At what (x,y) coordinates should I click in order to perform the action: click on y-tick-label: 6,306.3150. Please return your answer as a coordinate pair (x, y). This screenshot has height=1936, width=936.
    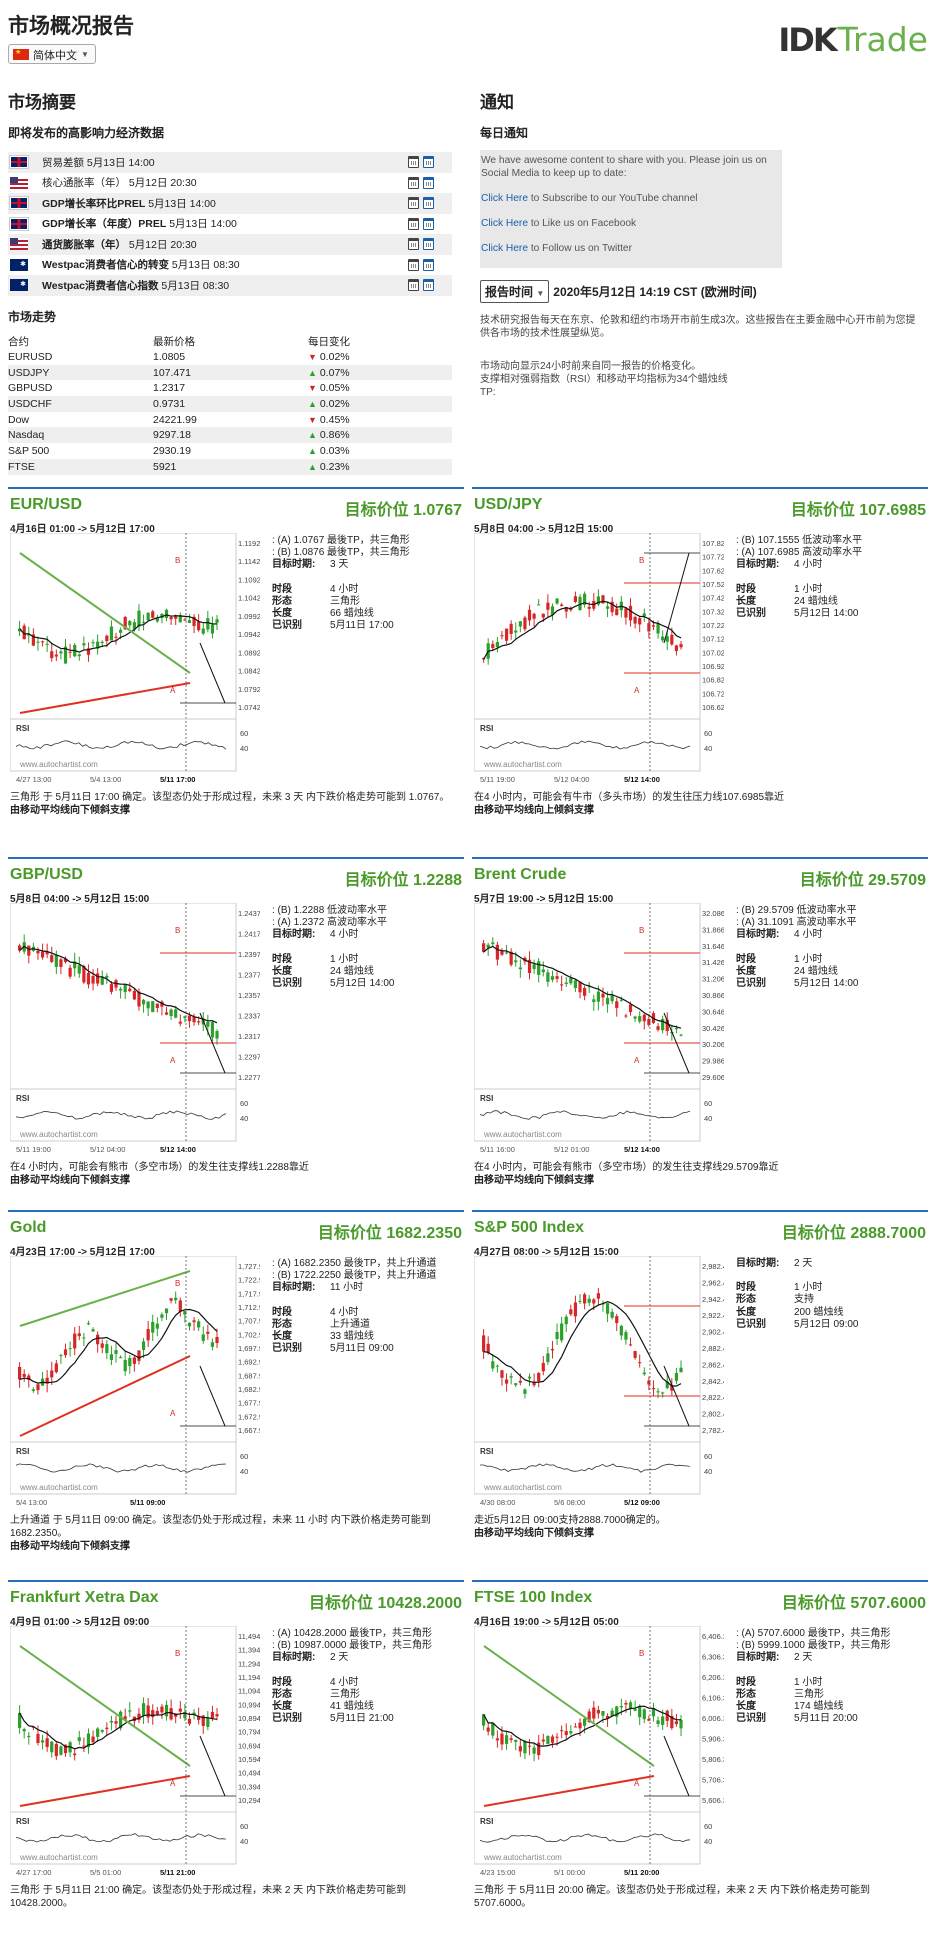
    Looking at the image, I should click on (713, 1657).